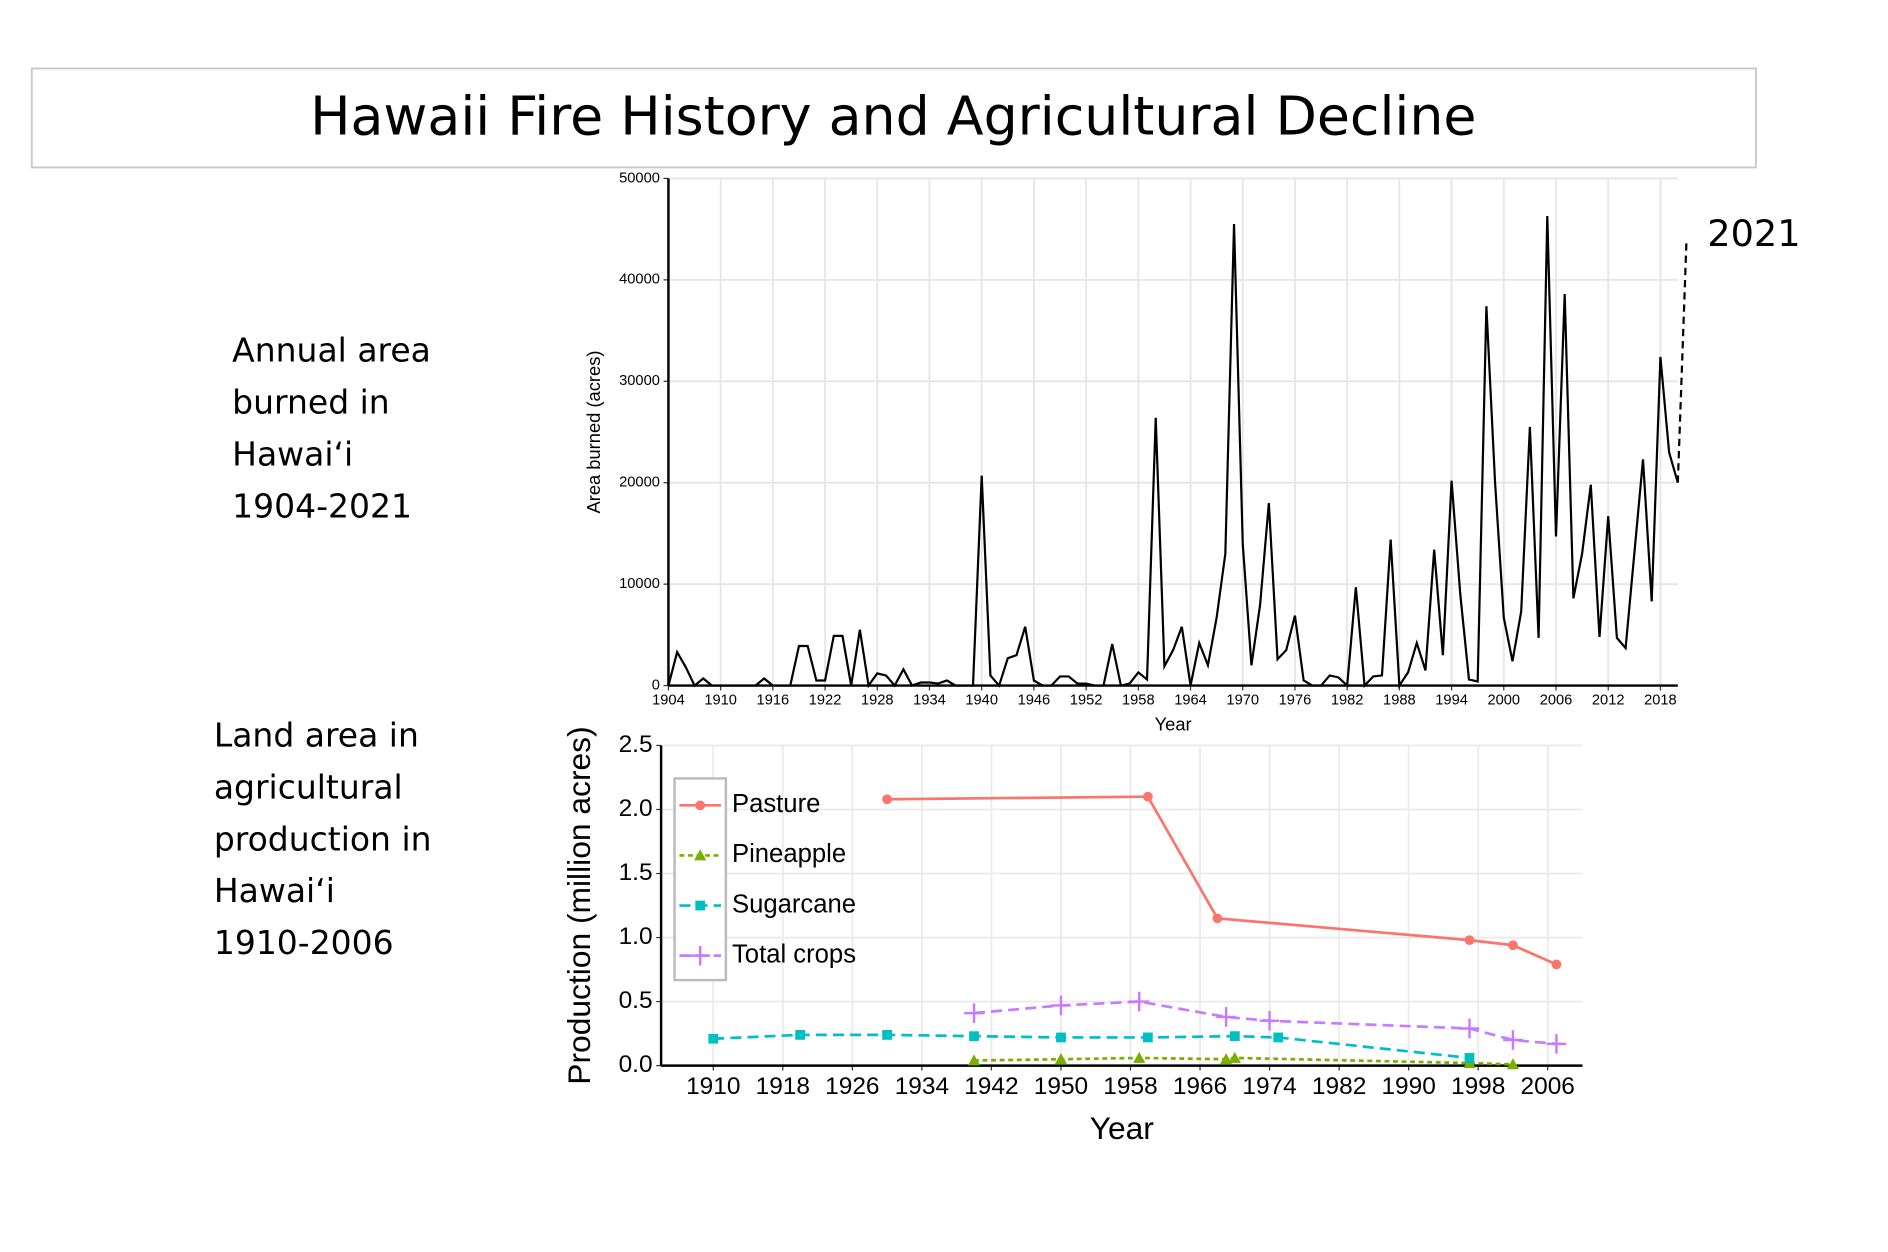 This screenshot has height=1252, width=1888. I want to click on x-tick-label: 1994, so click(1451, 701).